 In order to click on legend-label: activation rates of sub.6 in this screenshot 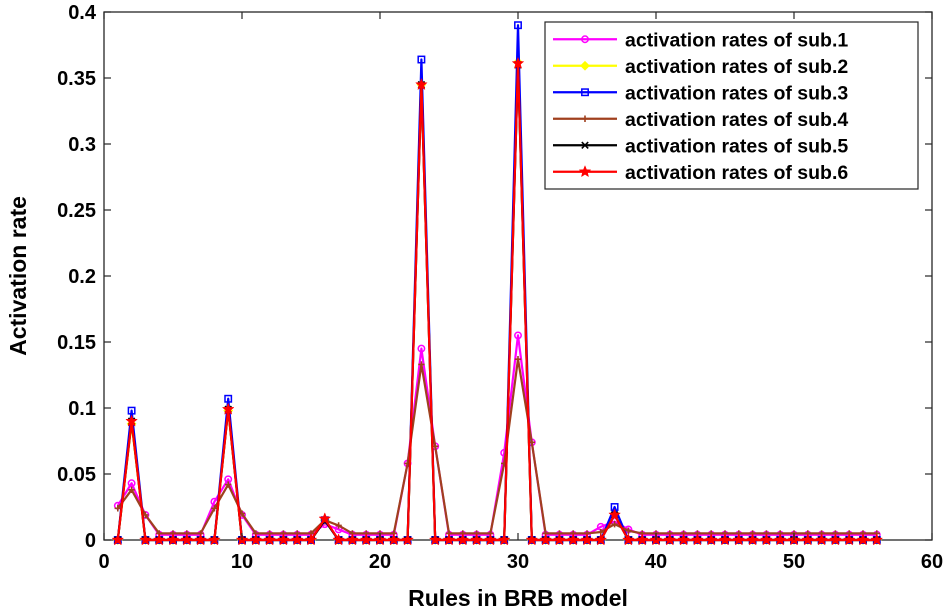, I will do `click(736, 173)`.